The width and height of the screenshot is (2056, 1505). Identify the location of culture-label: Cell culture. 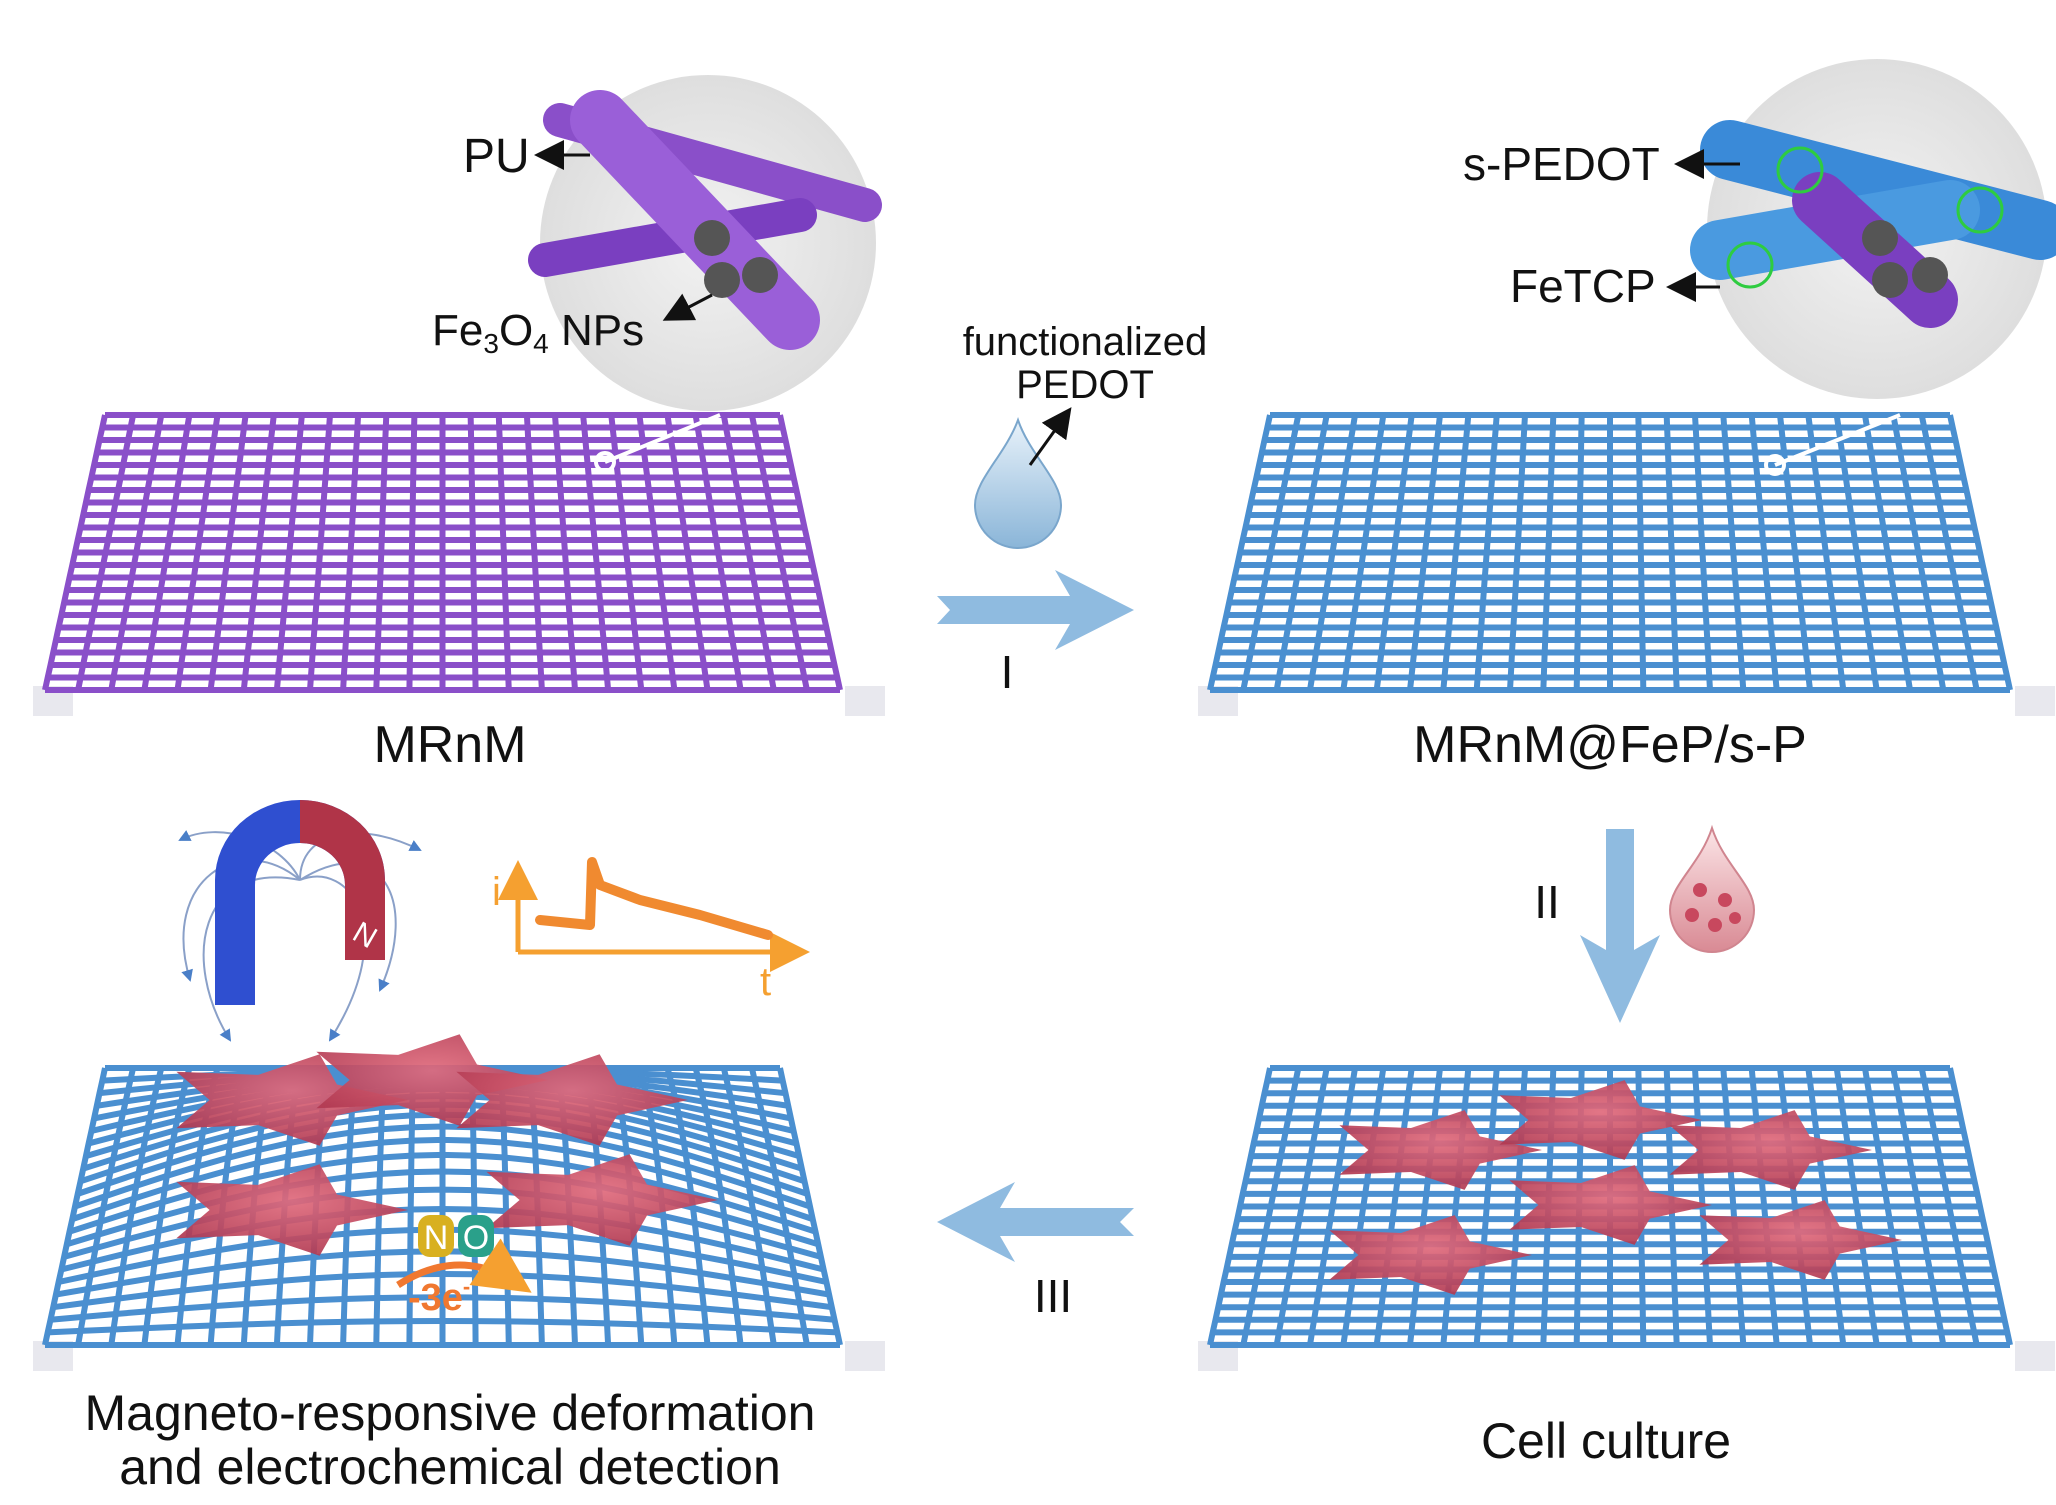
(1606, 1441).